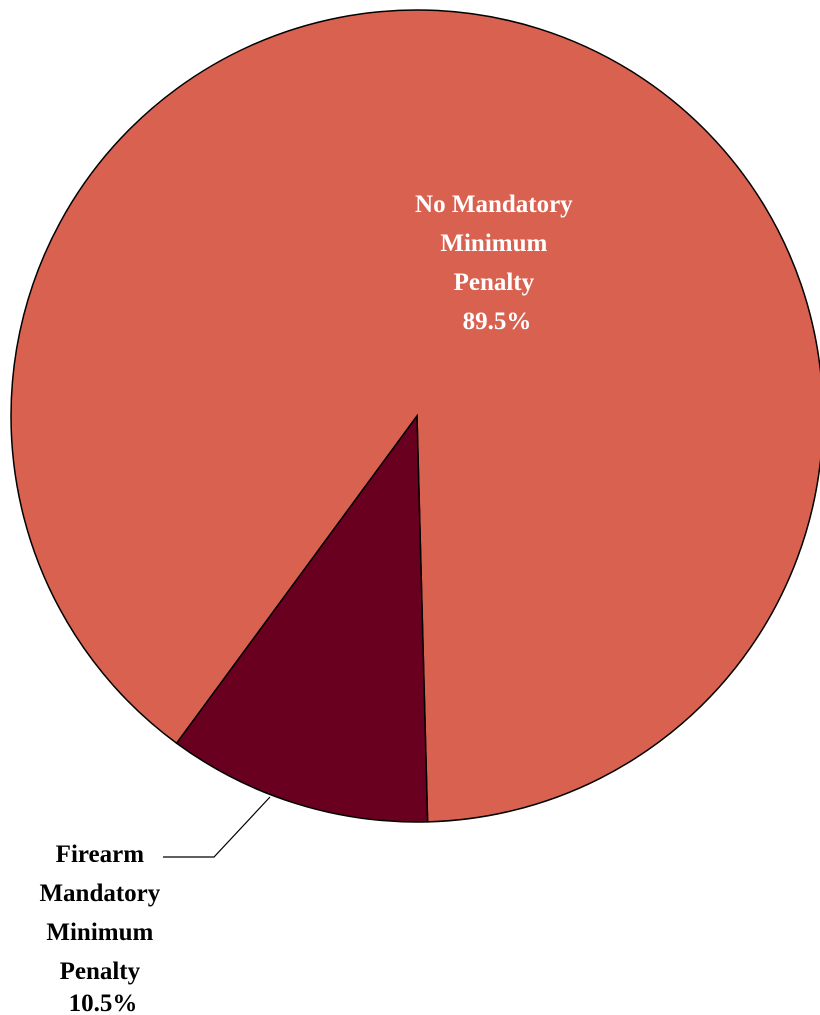 This screenshot has width=820, height=1015. What do you see at coordinates (217, 827) in the screenshot?
I see `leader-line` at bounding box center [217, 827].